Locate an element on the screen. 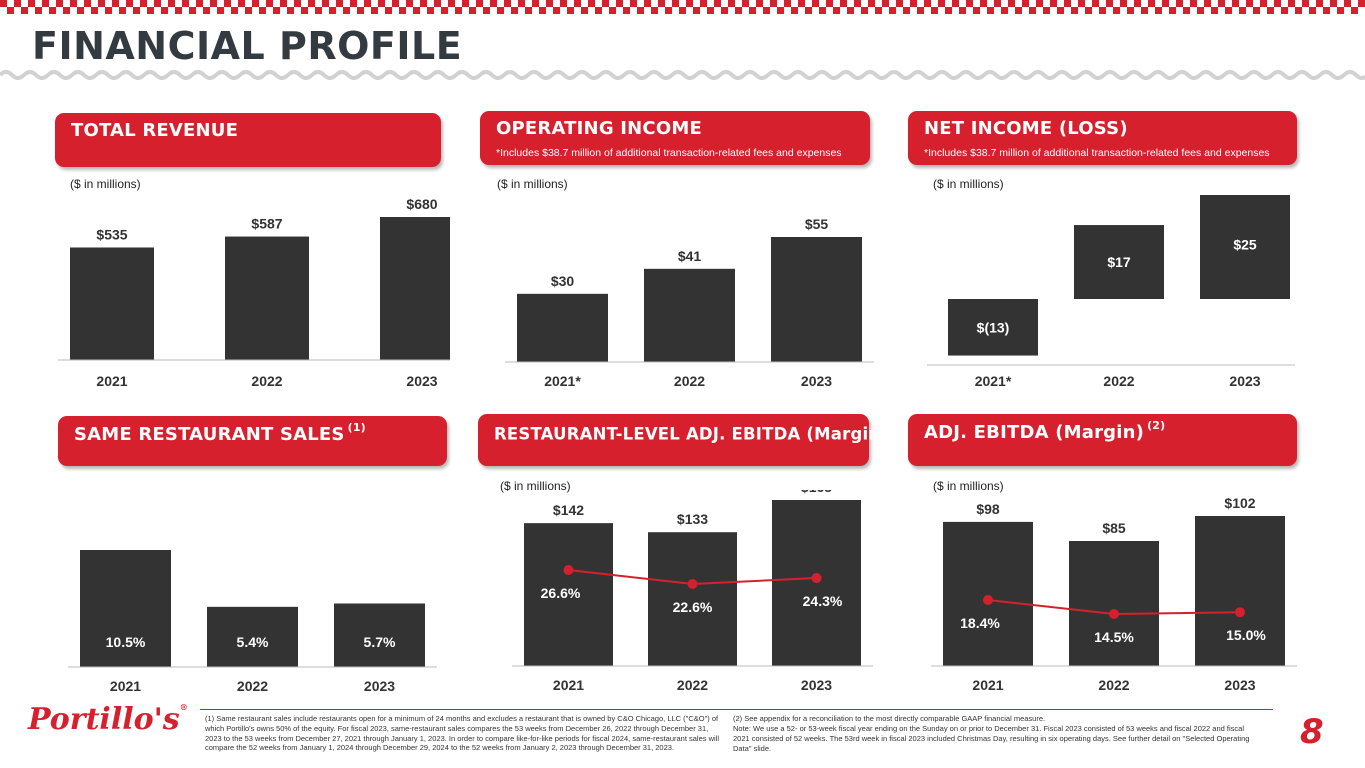 The height and width of the screenshot is (768, 1365). margin-label-2022: 22.6% is located at coordinates (693, 607).